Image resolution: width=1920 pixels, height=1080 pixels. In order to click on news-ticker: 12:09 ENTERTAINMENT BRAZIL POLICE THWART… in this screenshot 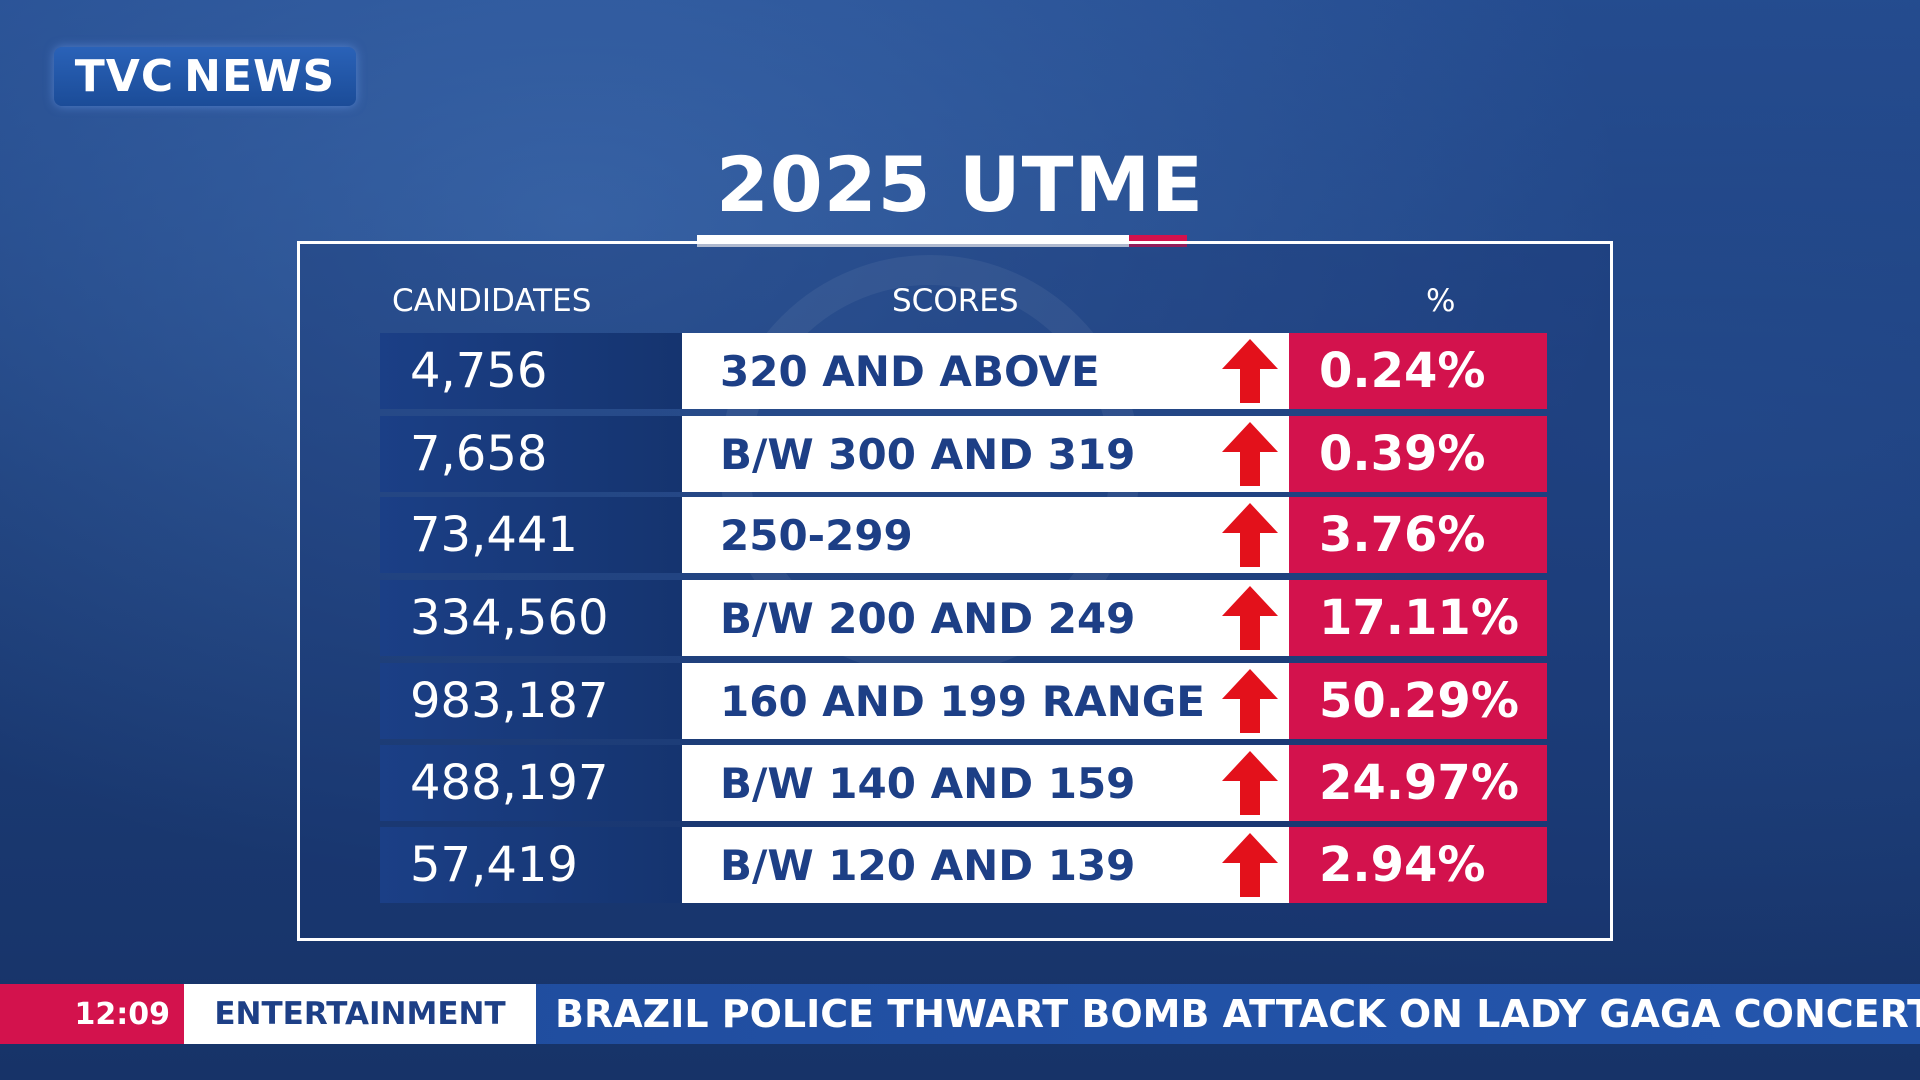, I will do `click(960, 1014)`.